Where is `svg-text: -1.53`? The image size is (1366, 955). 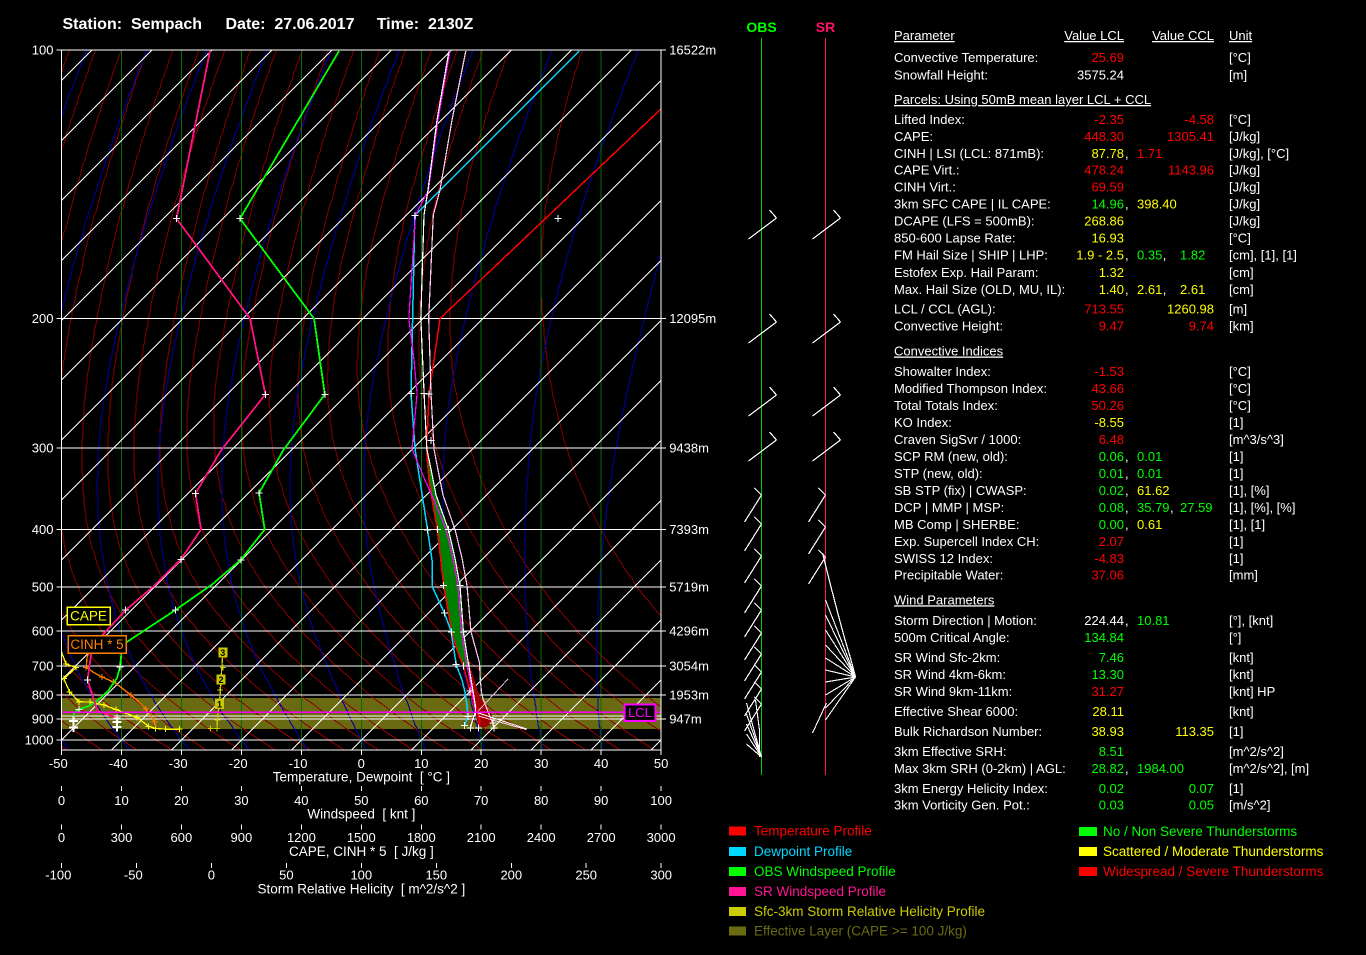
svg-text: -1.53 is located at coordinates (1109, 371).